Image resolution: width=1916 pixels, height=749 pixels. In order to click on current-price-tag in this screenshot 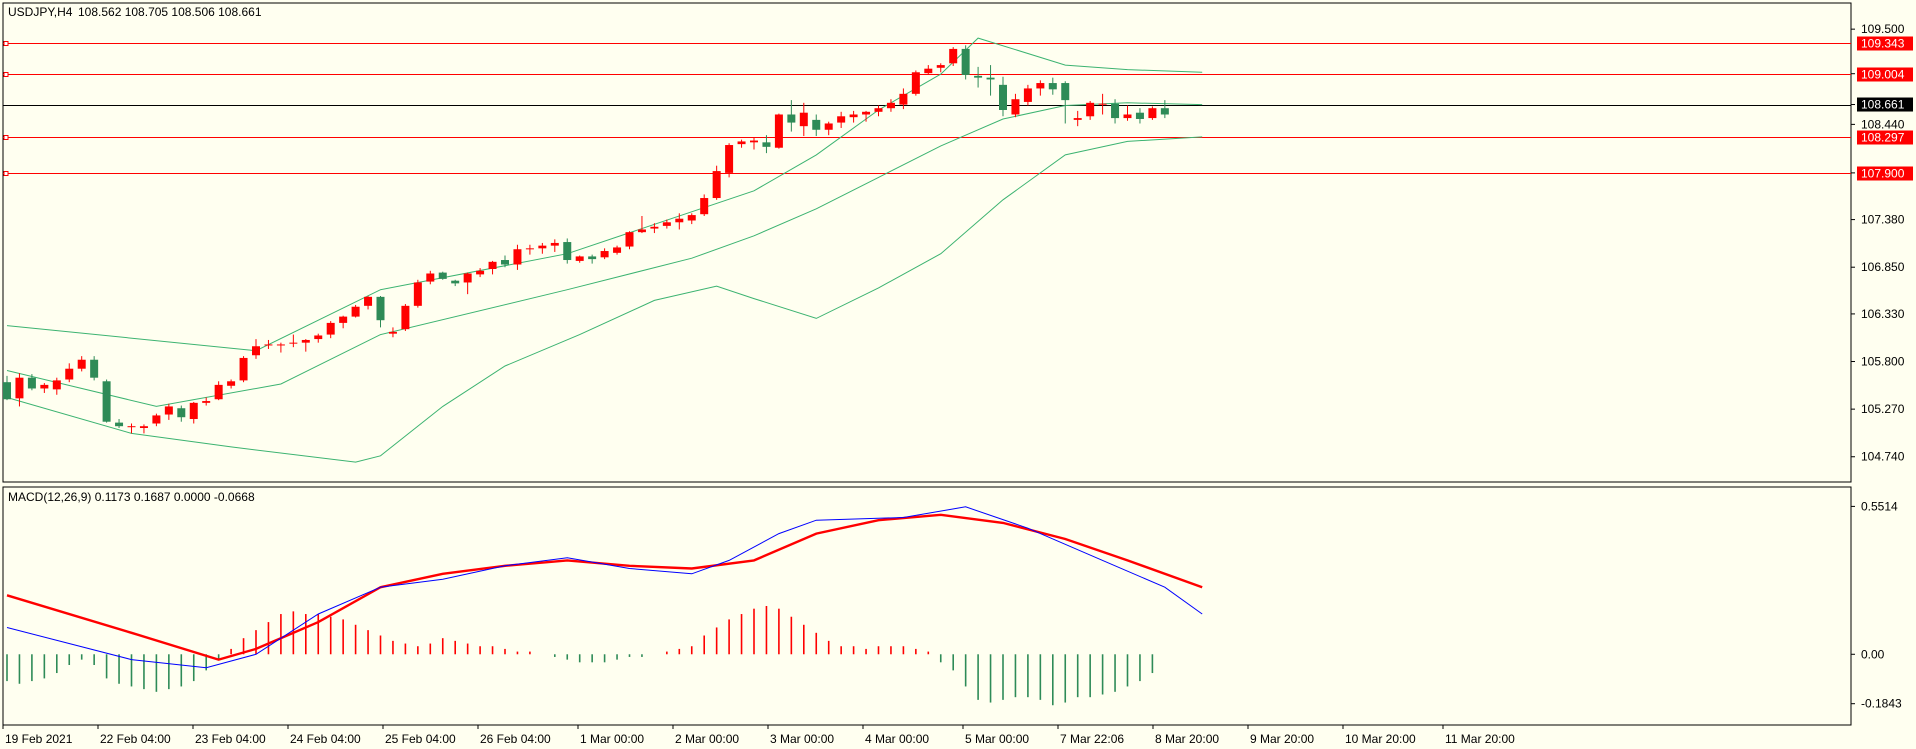, I will do `click(1885, 104)`.